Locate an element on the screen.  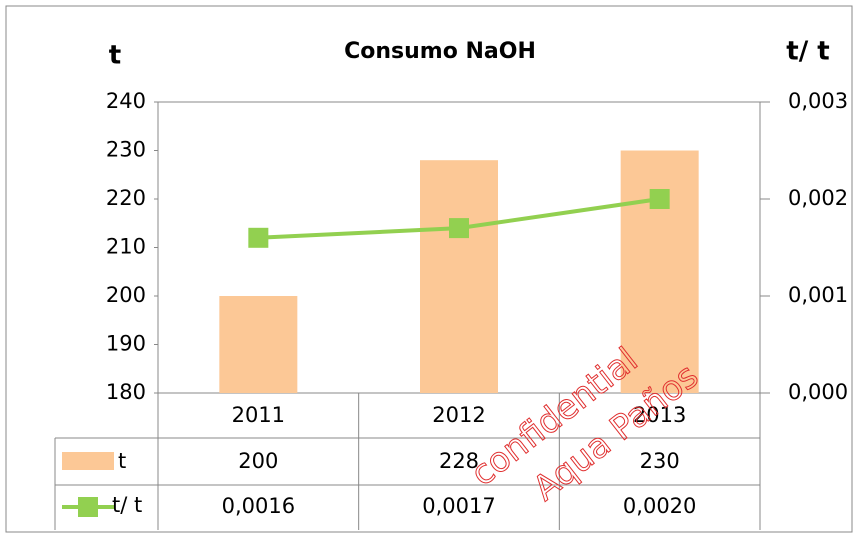
y2-tick-label: 0,002 is located at coordinates (818, 198).